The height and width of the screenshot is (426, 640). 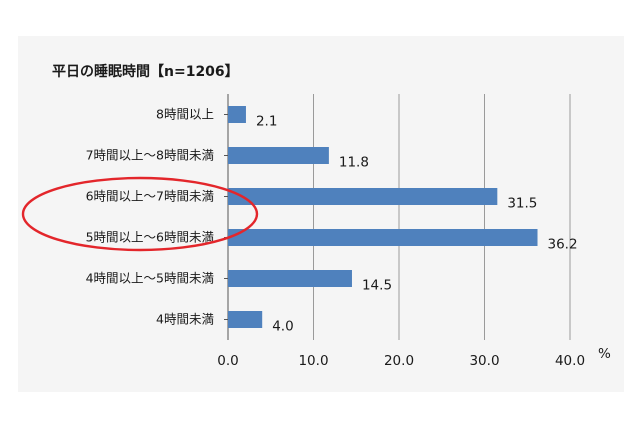 What do you see at coordinates (313, 361) in the screenshot?
I see `x-tick-label: 10.0` at bounding box center [313, 361].